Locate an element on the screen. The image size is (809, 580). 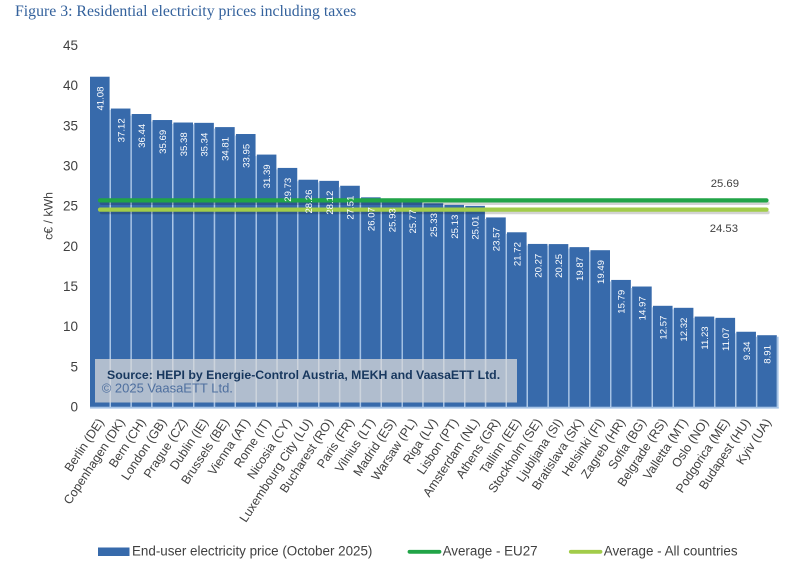
svg-text: 11.23 is located at coordinates (705, 337).